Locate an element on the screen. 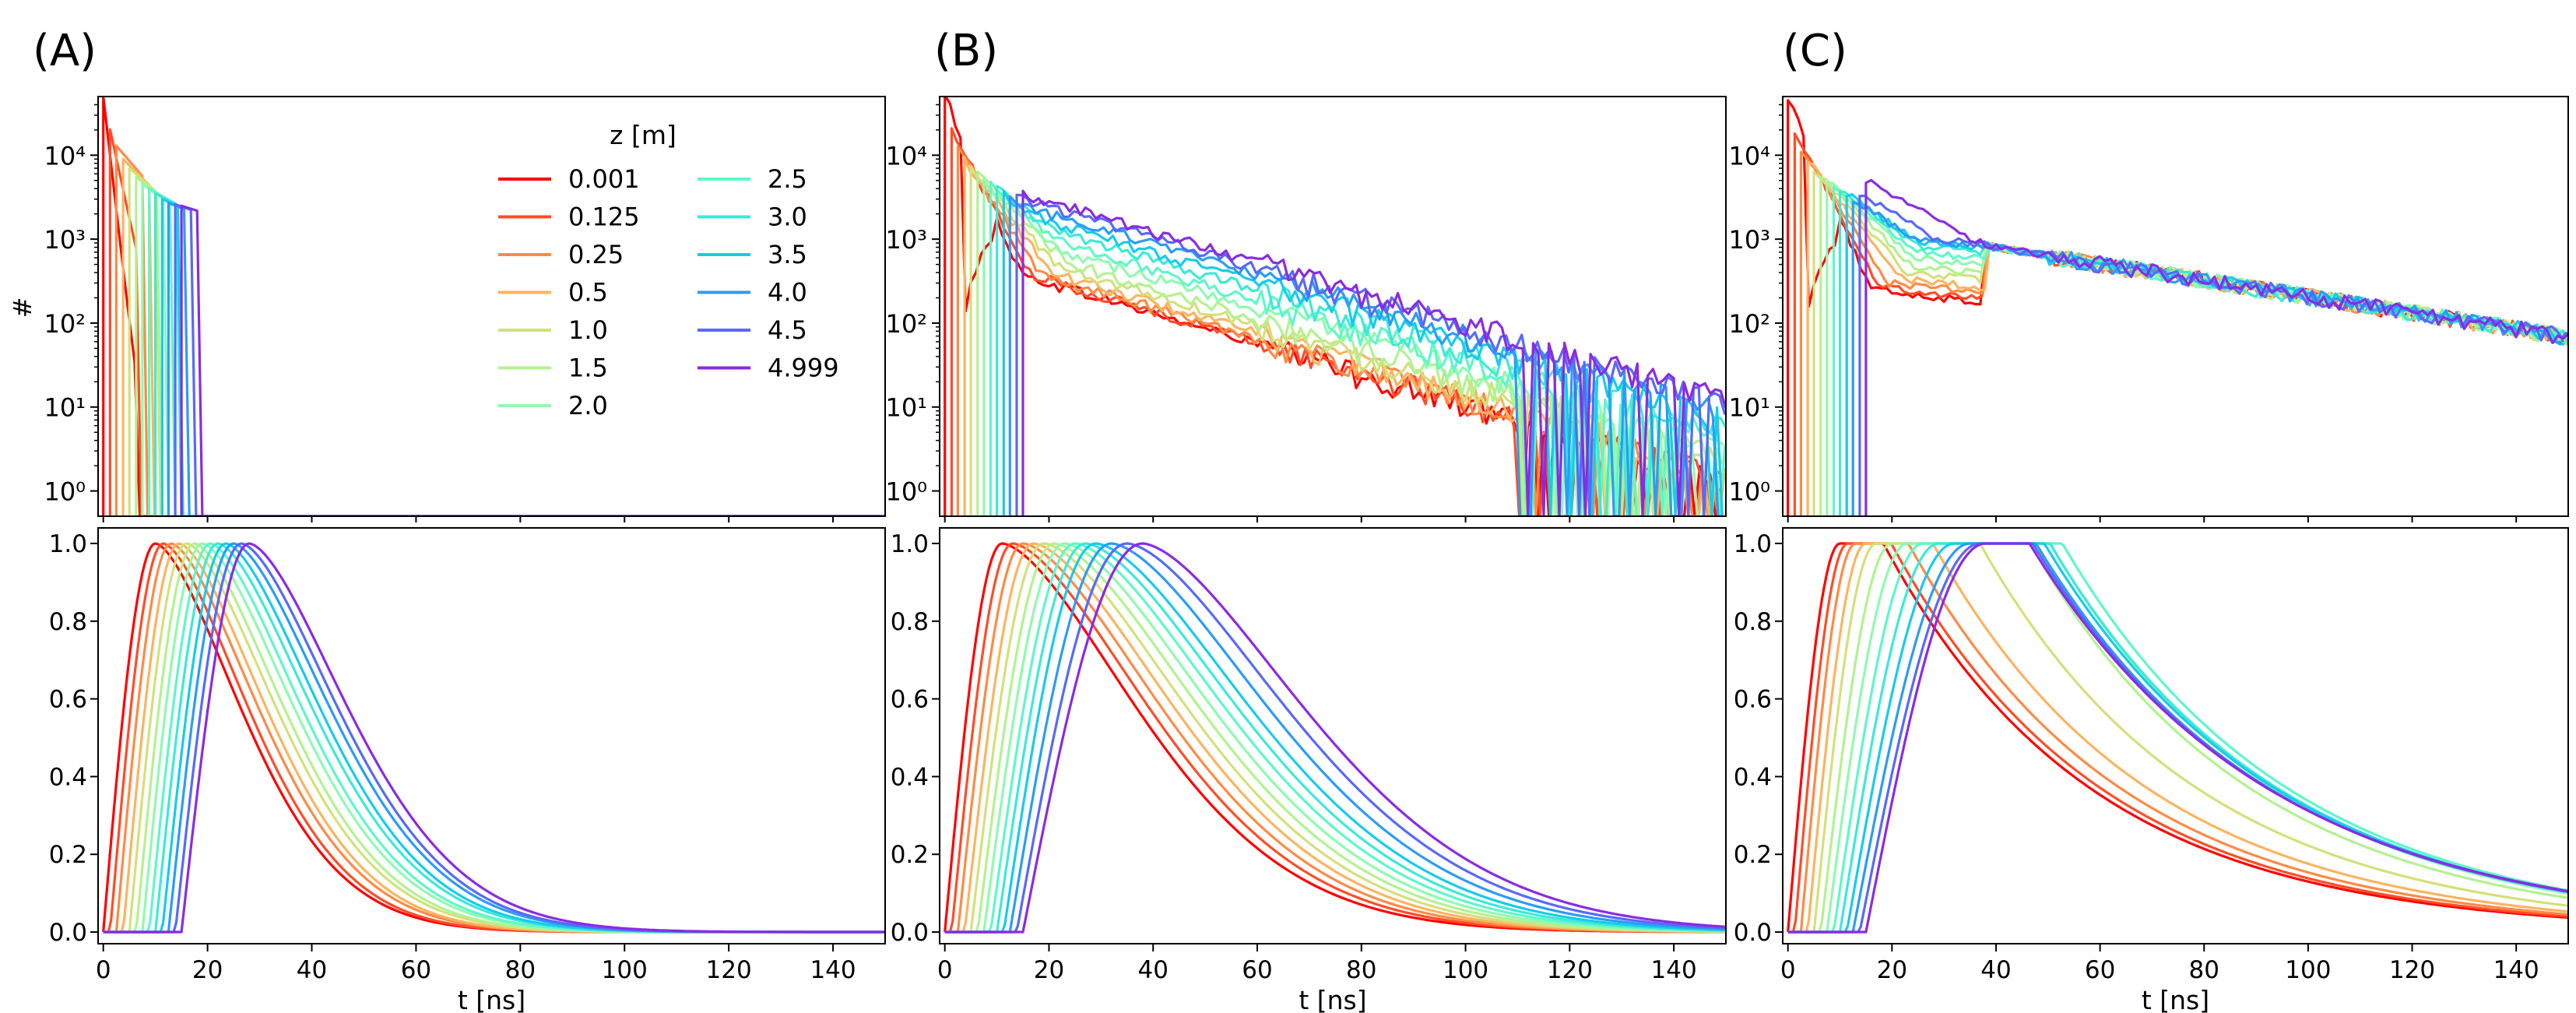 This screenshot has width=2576, height=1013. panel-1-top: 10⁰ 10¹ 10² 10³ 10⁴ is located at coordinates (1306, 309).